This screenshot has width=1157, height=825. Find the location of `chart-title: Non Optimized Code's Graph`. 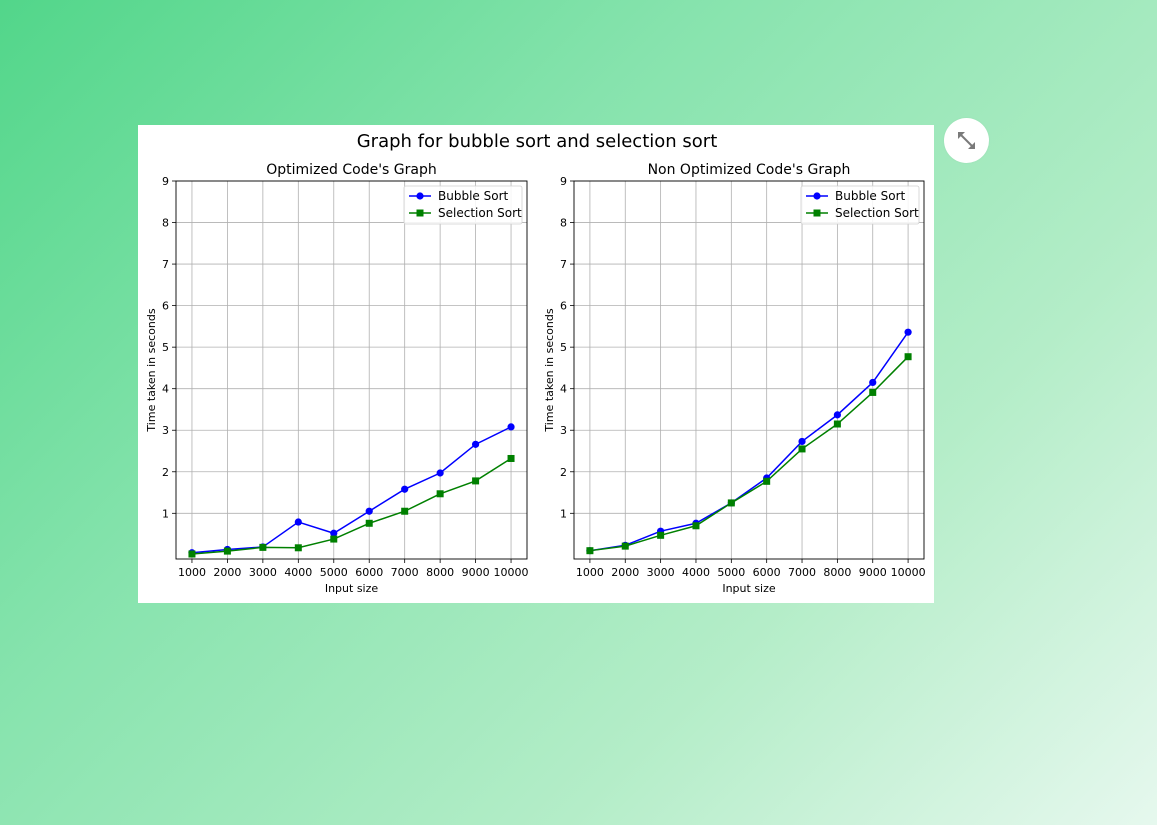

chart-title: Non Optimized Code's Graph is located at coordinates (749, 170).